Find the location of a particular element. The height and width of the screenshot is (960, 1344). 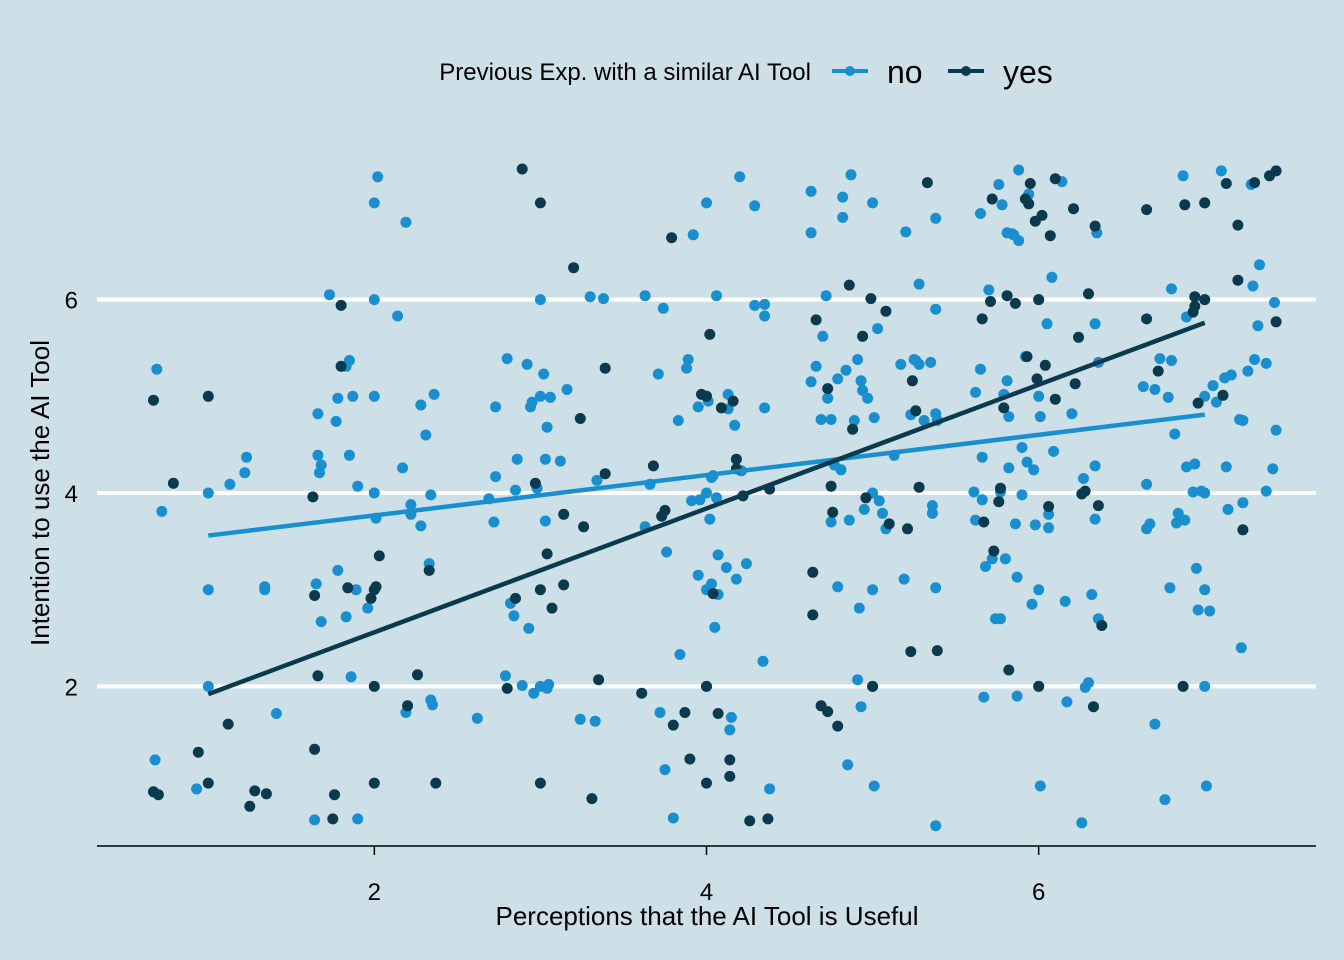

legend-dot-yes is located at coordinates (966, 71).